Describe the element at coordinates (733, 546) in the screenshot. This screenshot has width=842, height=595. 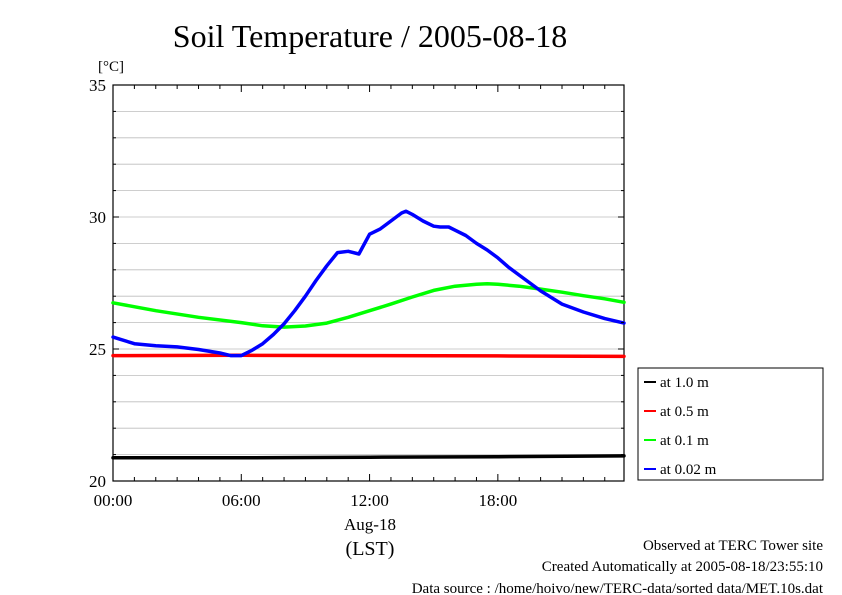
I see `footer-observed-site: Observed at TERC Tower site` at that location.